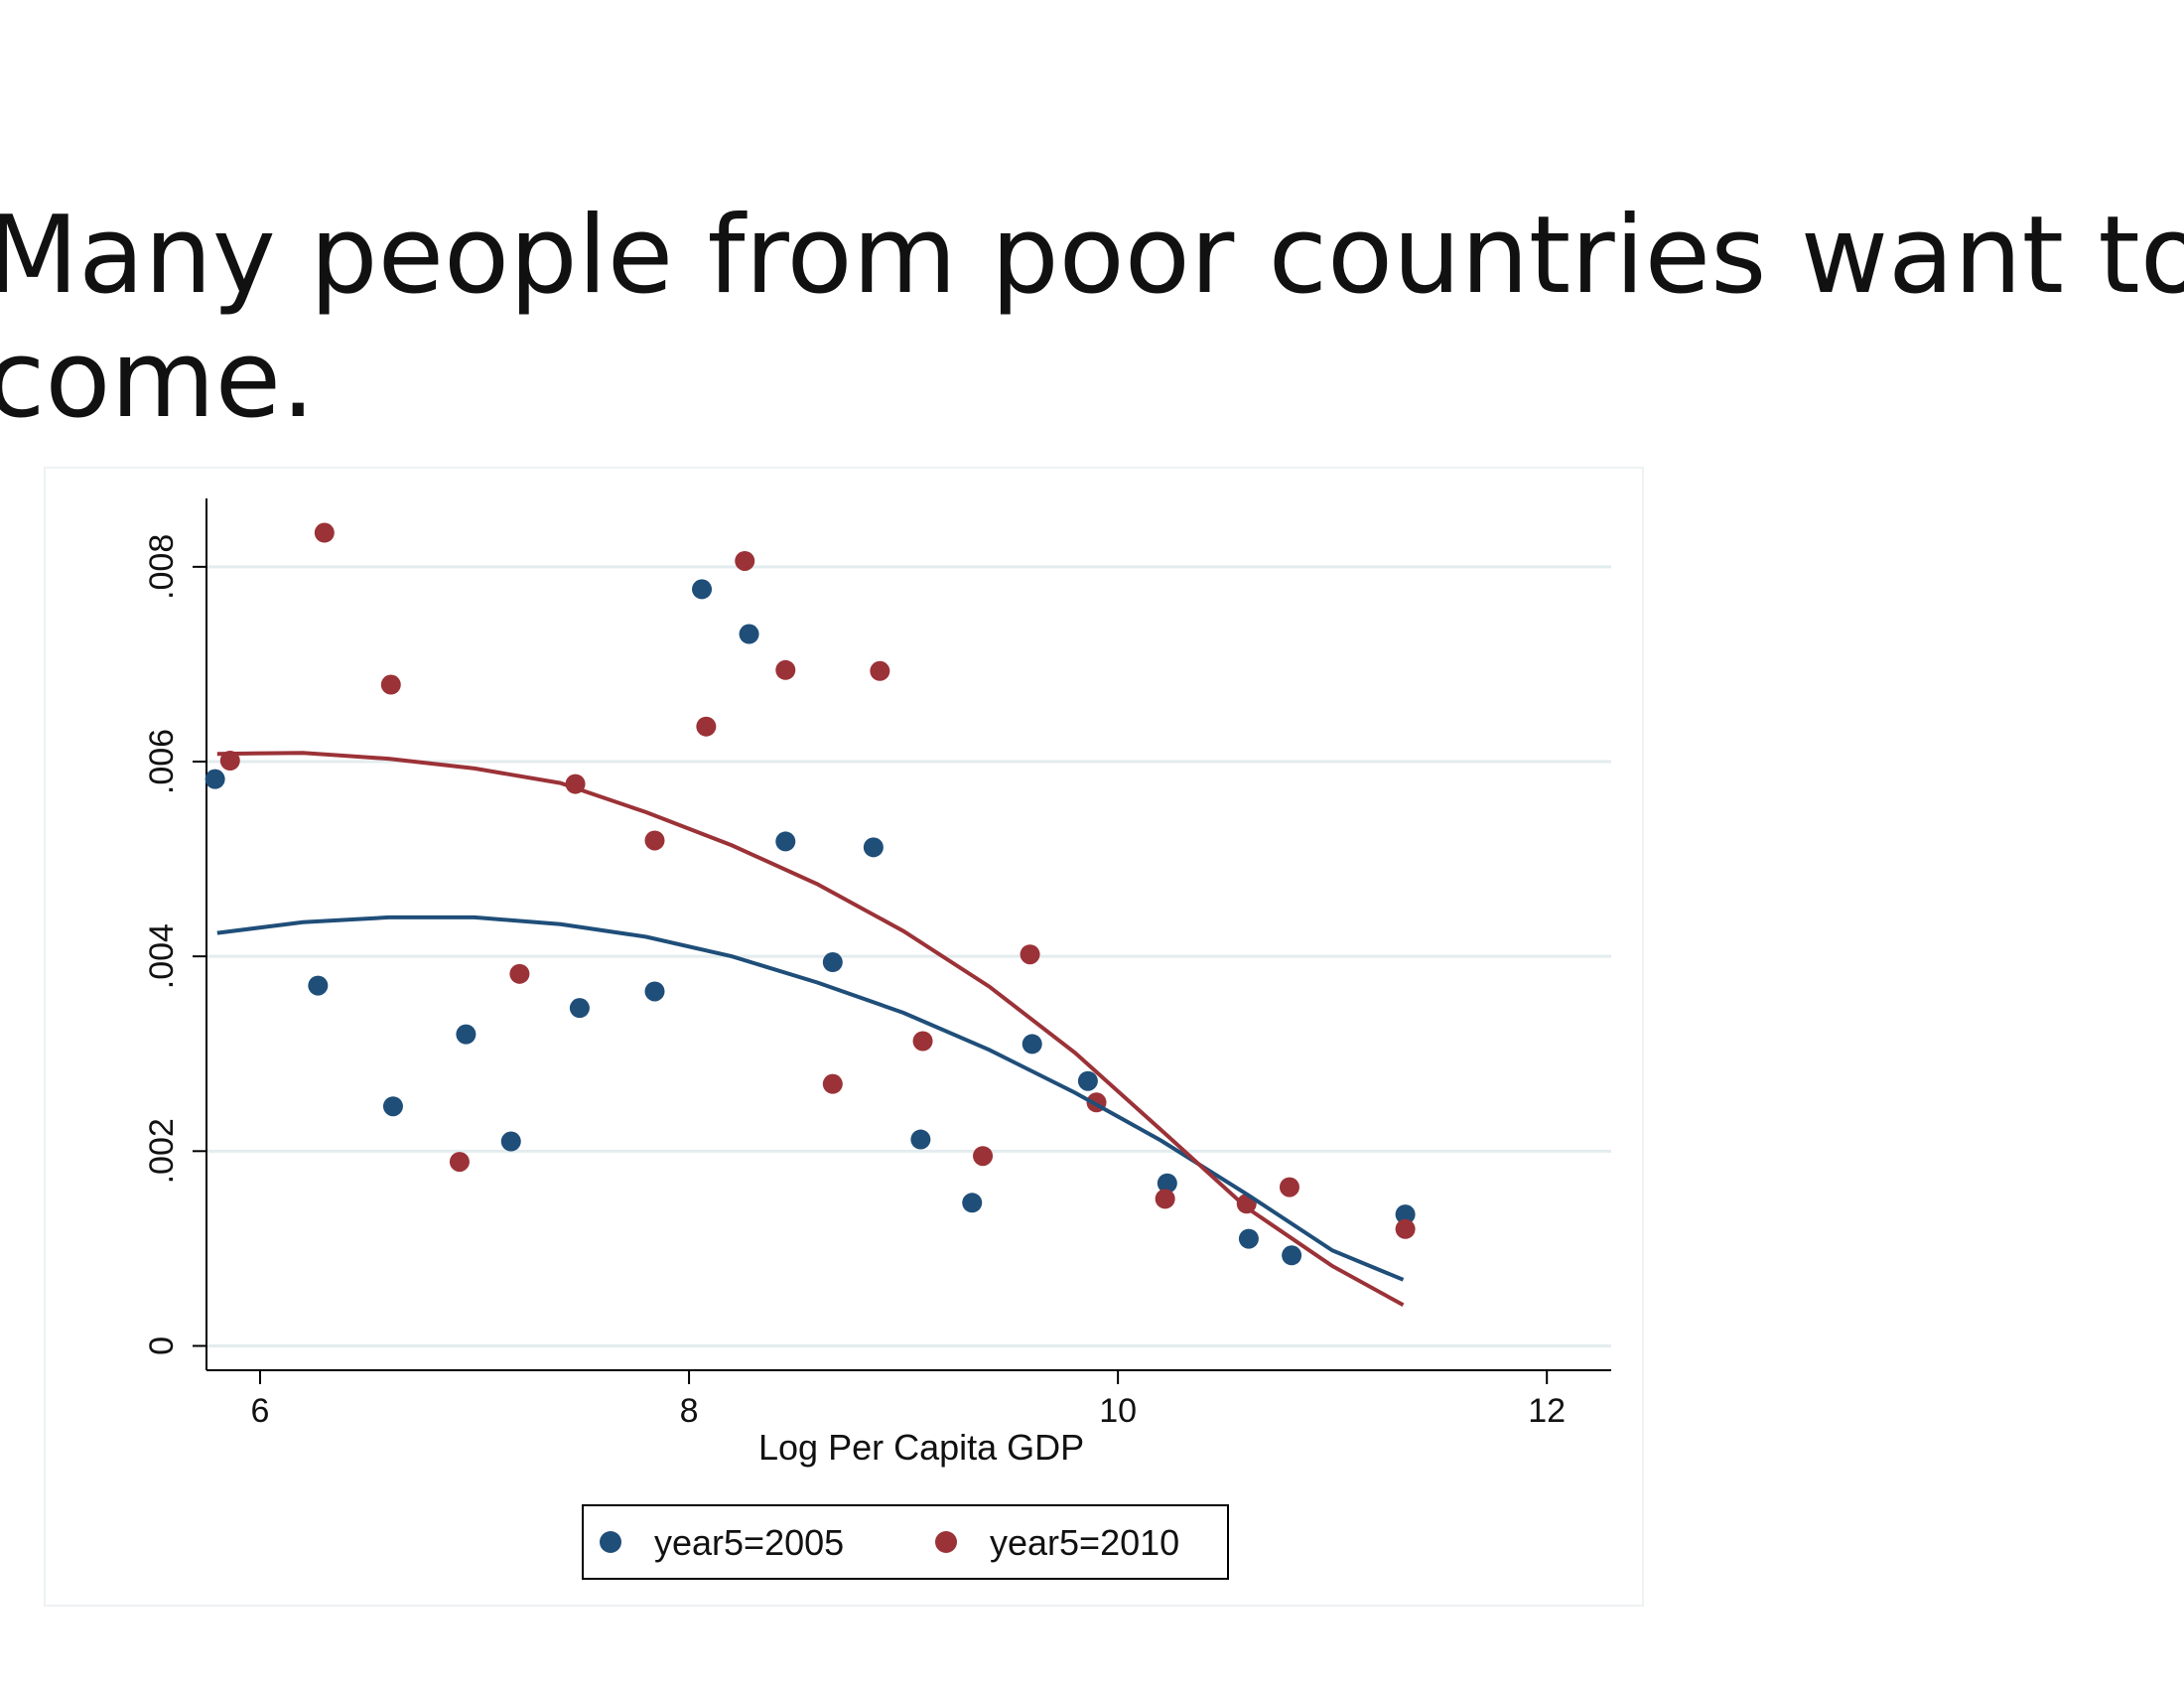 The height and width of the screenshot is (1688, 2184). I want to click on x-tick-label: 6, so click(260, 1411).